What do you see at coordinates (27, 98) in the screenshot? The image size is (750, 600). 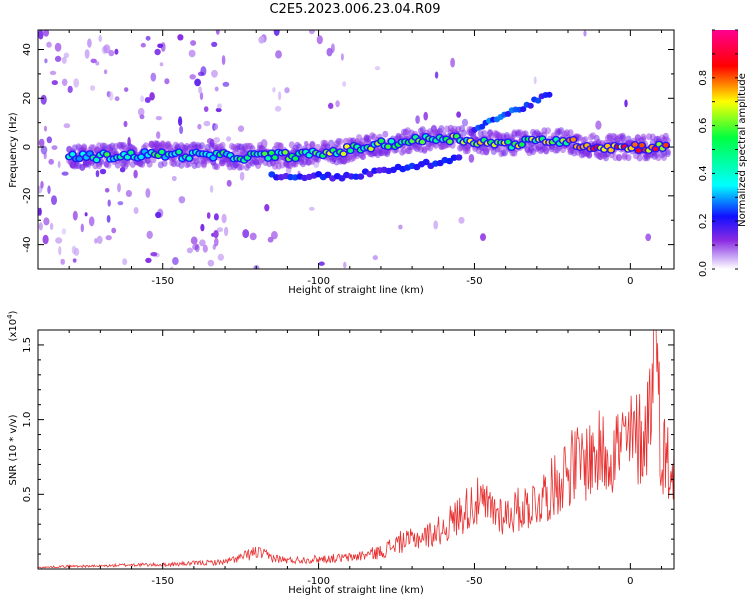 I see `y-tick-label: 20` at bounding box center [27, 98].